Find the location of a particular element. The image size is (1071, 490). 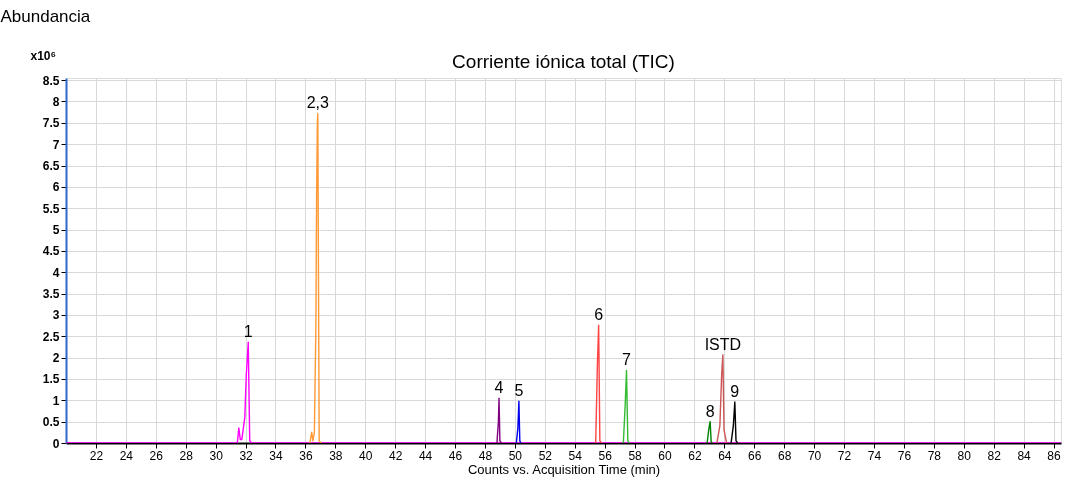

annotation: 2,3 is located at coordinates (318, 103).